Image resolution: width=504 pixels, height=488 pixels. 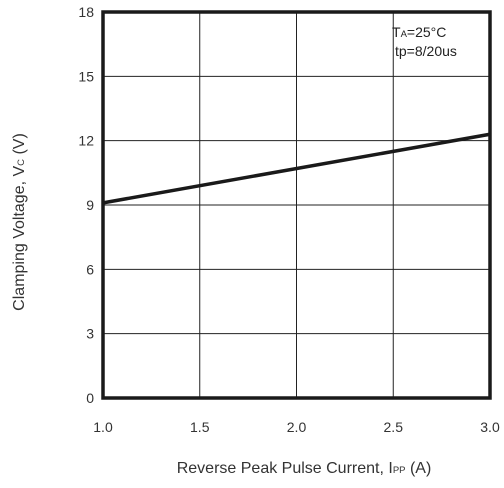 What do you see at coordinates (490, 427) in the screenshot?
I see `x-tick-label: 3.0` at bounding box center [490, 427].